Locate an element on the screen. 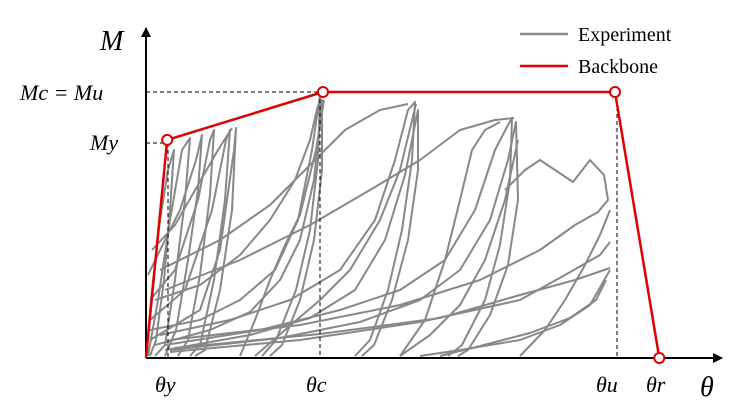 This screenshot has height=414, width=754. backbone-point-residual is located at coordinates (659, 358).